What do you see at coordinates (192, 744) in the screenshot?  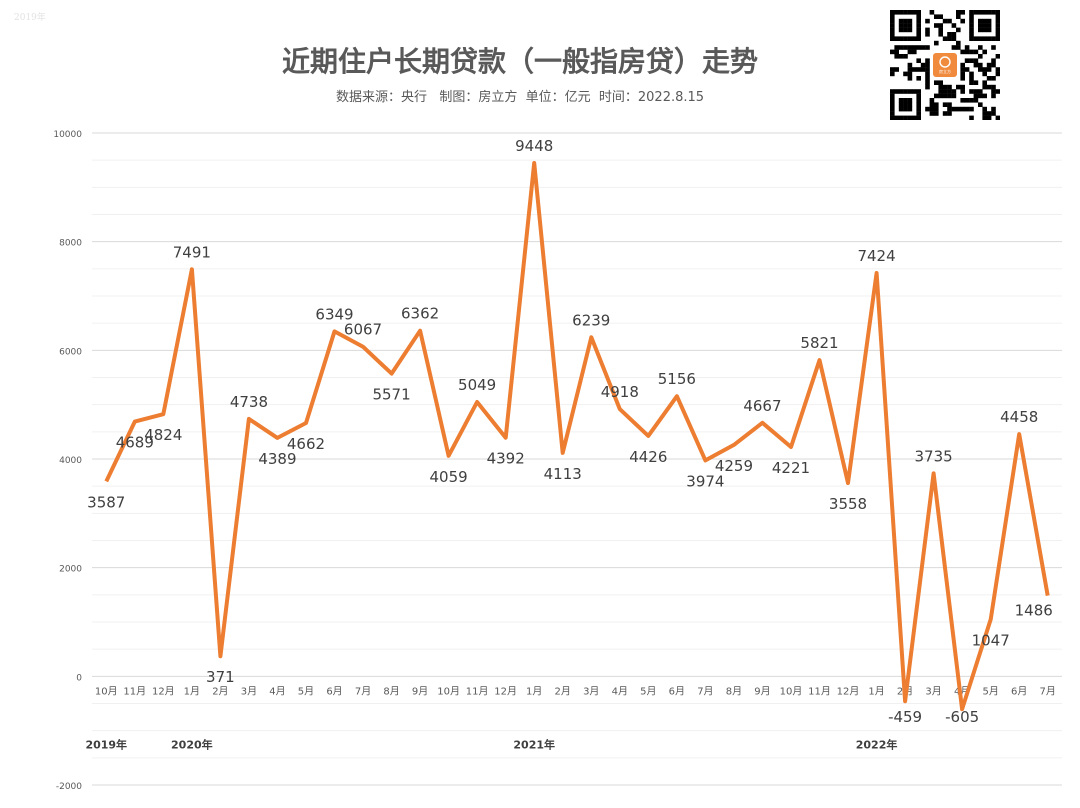 I see `year-label: 2020年` at bounding box center [192, 744].